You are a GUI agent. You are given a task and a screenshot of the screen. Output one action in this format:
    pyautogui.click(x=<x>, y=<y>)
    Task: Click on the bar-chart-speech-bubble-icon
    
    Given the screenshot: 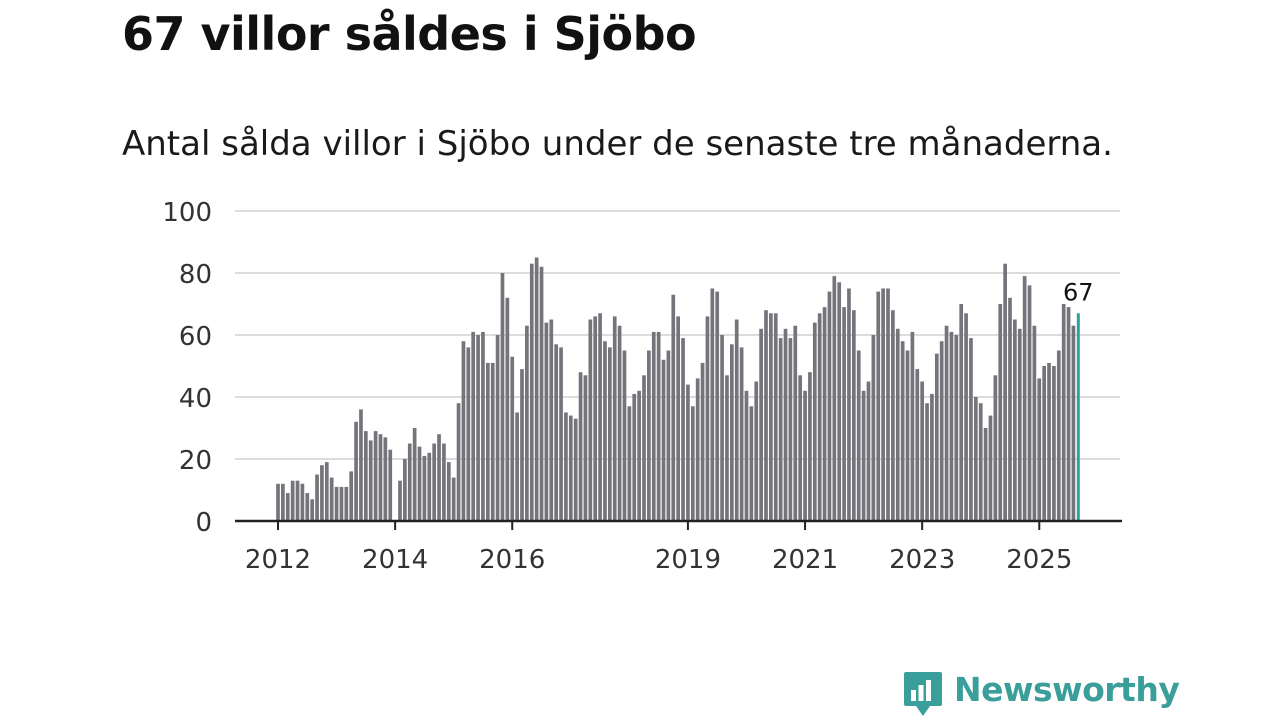 What is the action you would take?
    pyautogui.click(x=923, y=694)
    